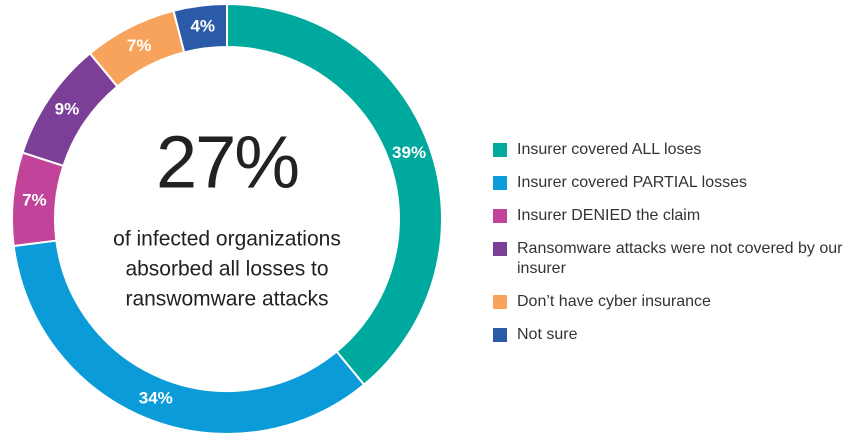  I want to click on data-label: 9%, so click(67, 109).